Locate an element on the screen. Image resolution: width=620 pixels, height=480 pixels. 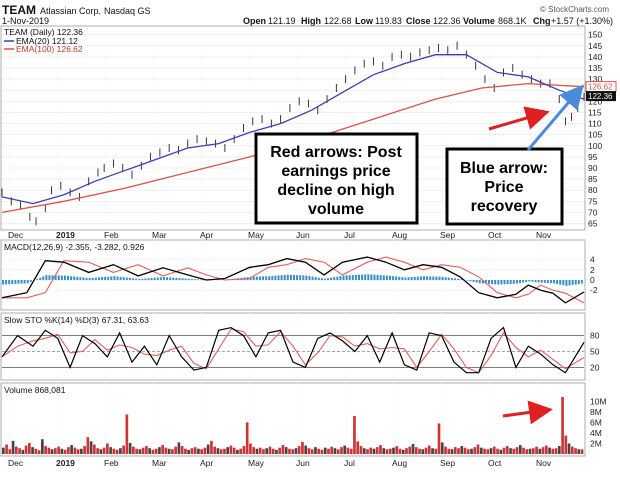
macd-tick-label: 4 is located at coordinates (592, 260).